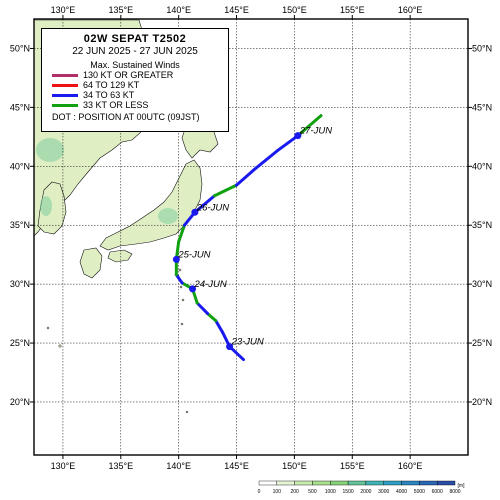 This screenshot has height=500, width=500. Describe the element at coordinates (20, 107) in the screenshot. I see `lat-tick-label-left: 45°N` at that location.